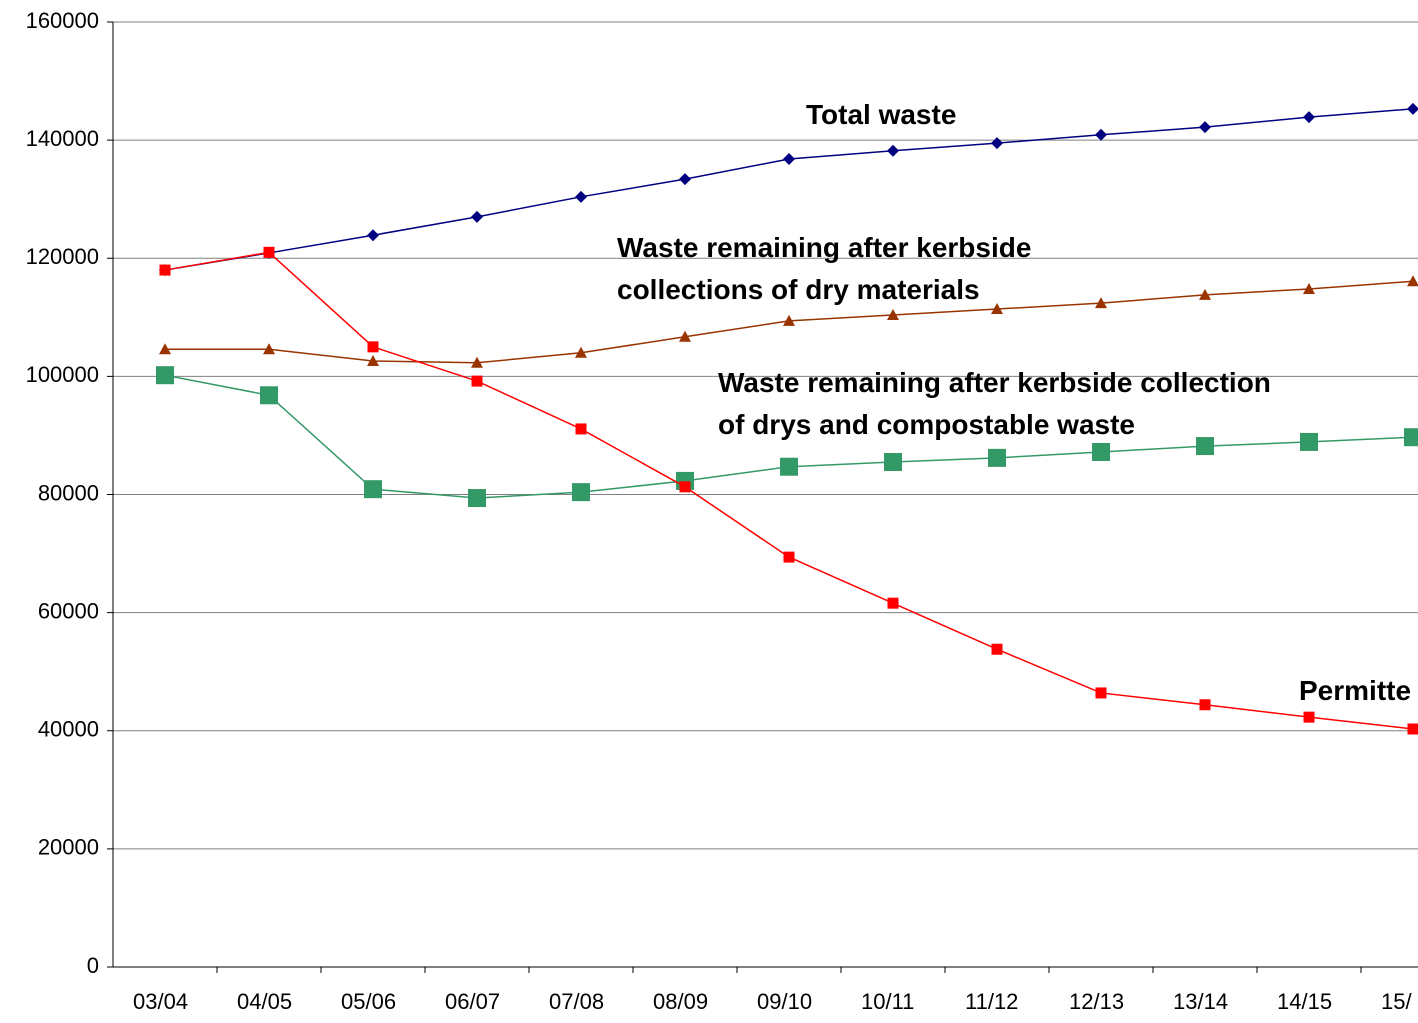 The width and height of the screenshot is (1418, 1023). I want to click on x-tick-label: 06/07, so click(472, 1001).